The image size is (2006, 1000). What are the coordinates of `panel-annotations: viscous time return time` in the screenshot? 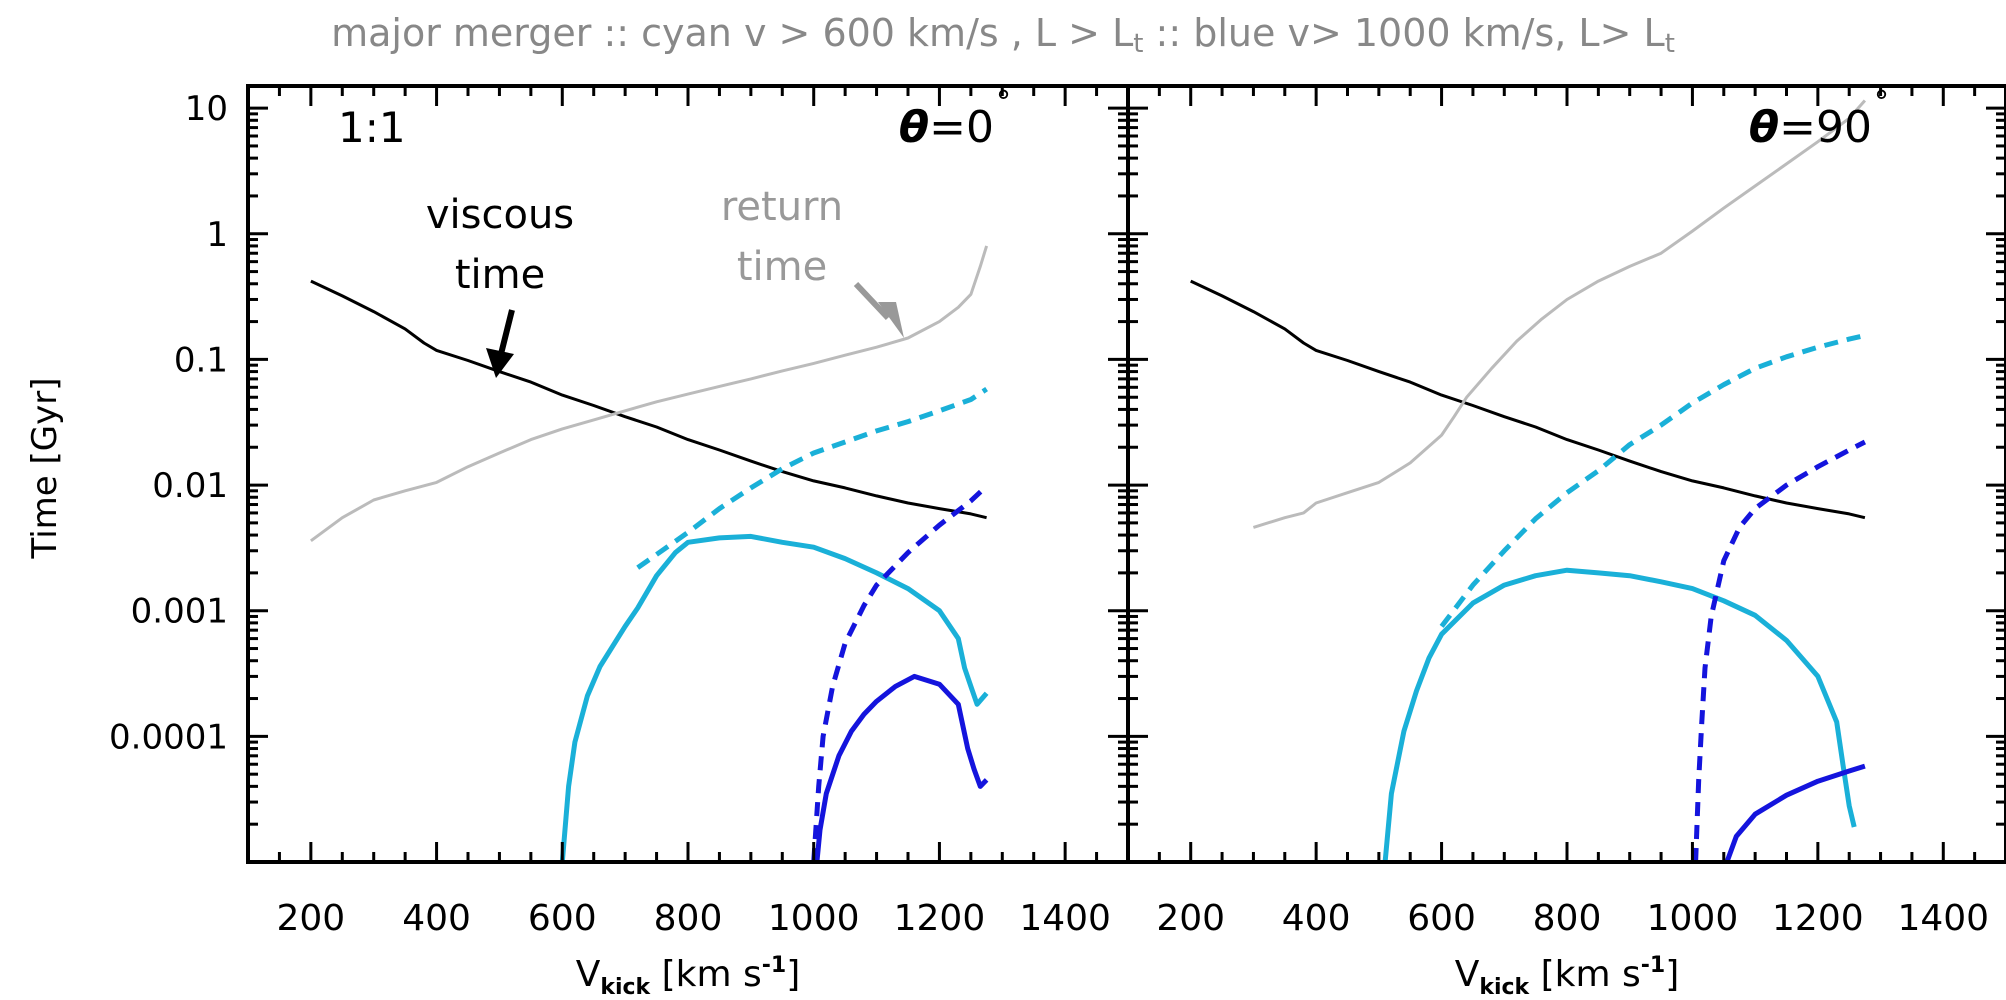 It's located at (665, 281).